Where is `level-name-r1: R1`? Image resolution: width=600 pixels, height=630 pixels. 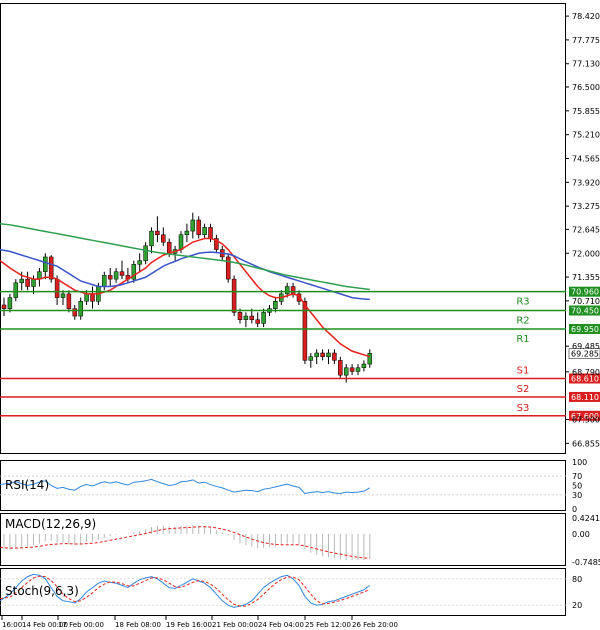 level-name-r1: R1 is located at coordinates (522, 339).